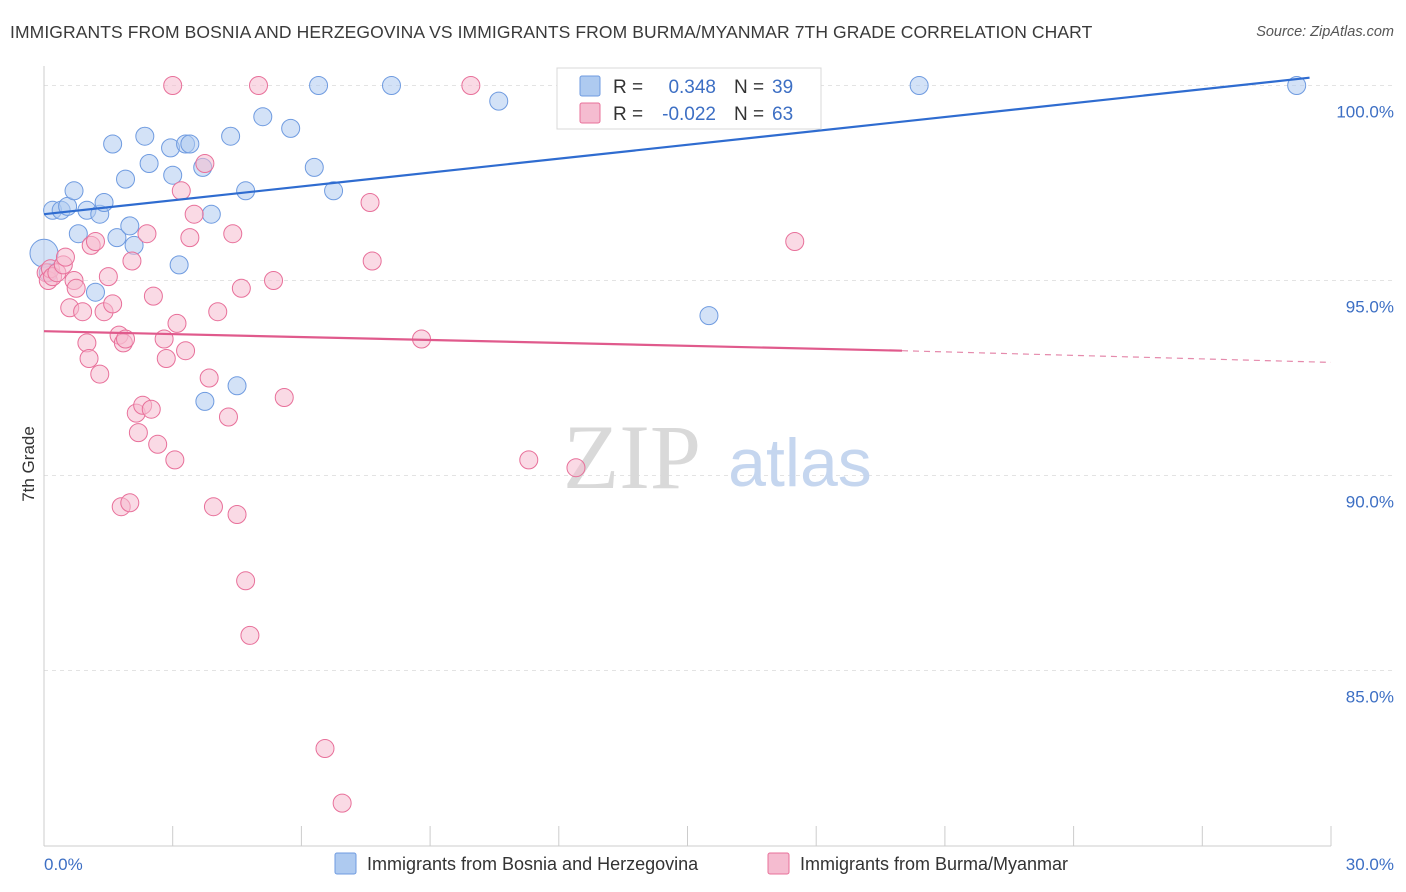 The image size is (1406, 892). I want to click on x-tick-labels: 0.0% 30.0%, so click(719, 864).